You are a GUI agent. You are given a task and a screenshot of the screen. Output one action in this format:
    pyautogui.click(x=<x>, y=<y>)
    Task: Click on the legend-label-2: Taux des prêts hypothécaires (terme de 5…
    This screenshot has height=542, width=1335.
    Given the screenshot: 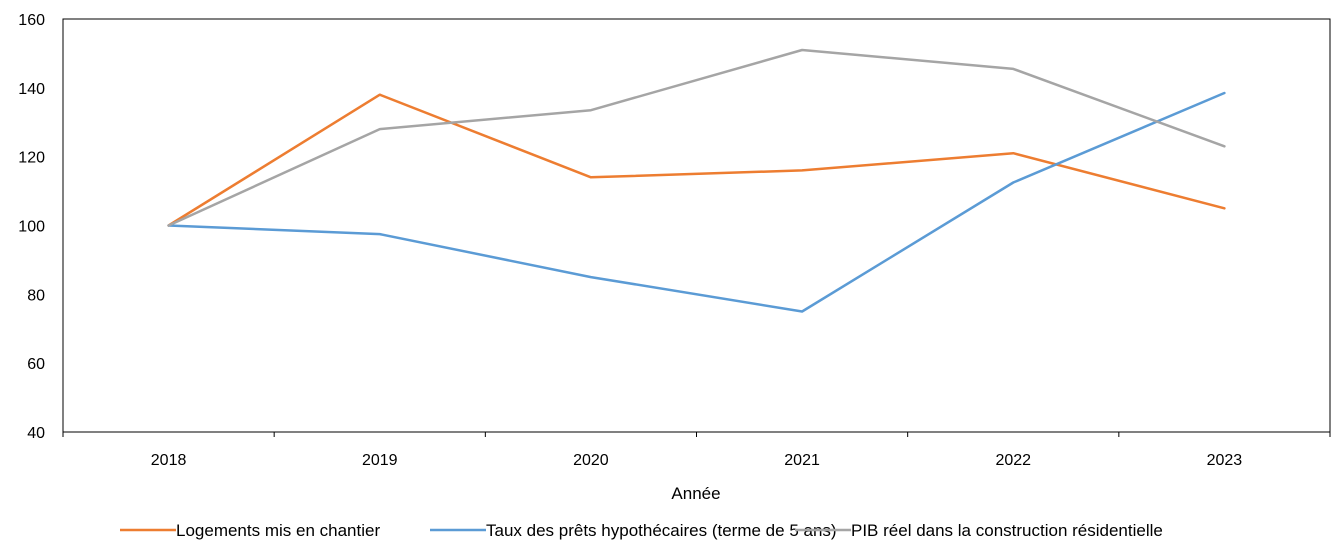 What is the action you would take?
    pyautogui.click(x=661, y=530)
    